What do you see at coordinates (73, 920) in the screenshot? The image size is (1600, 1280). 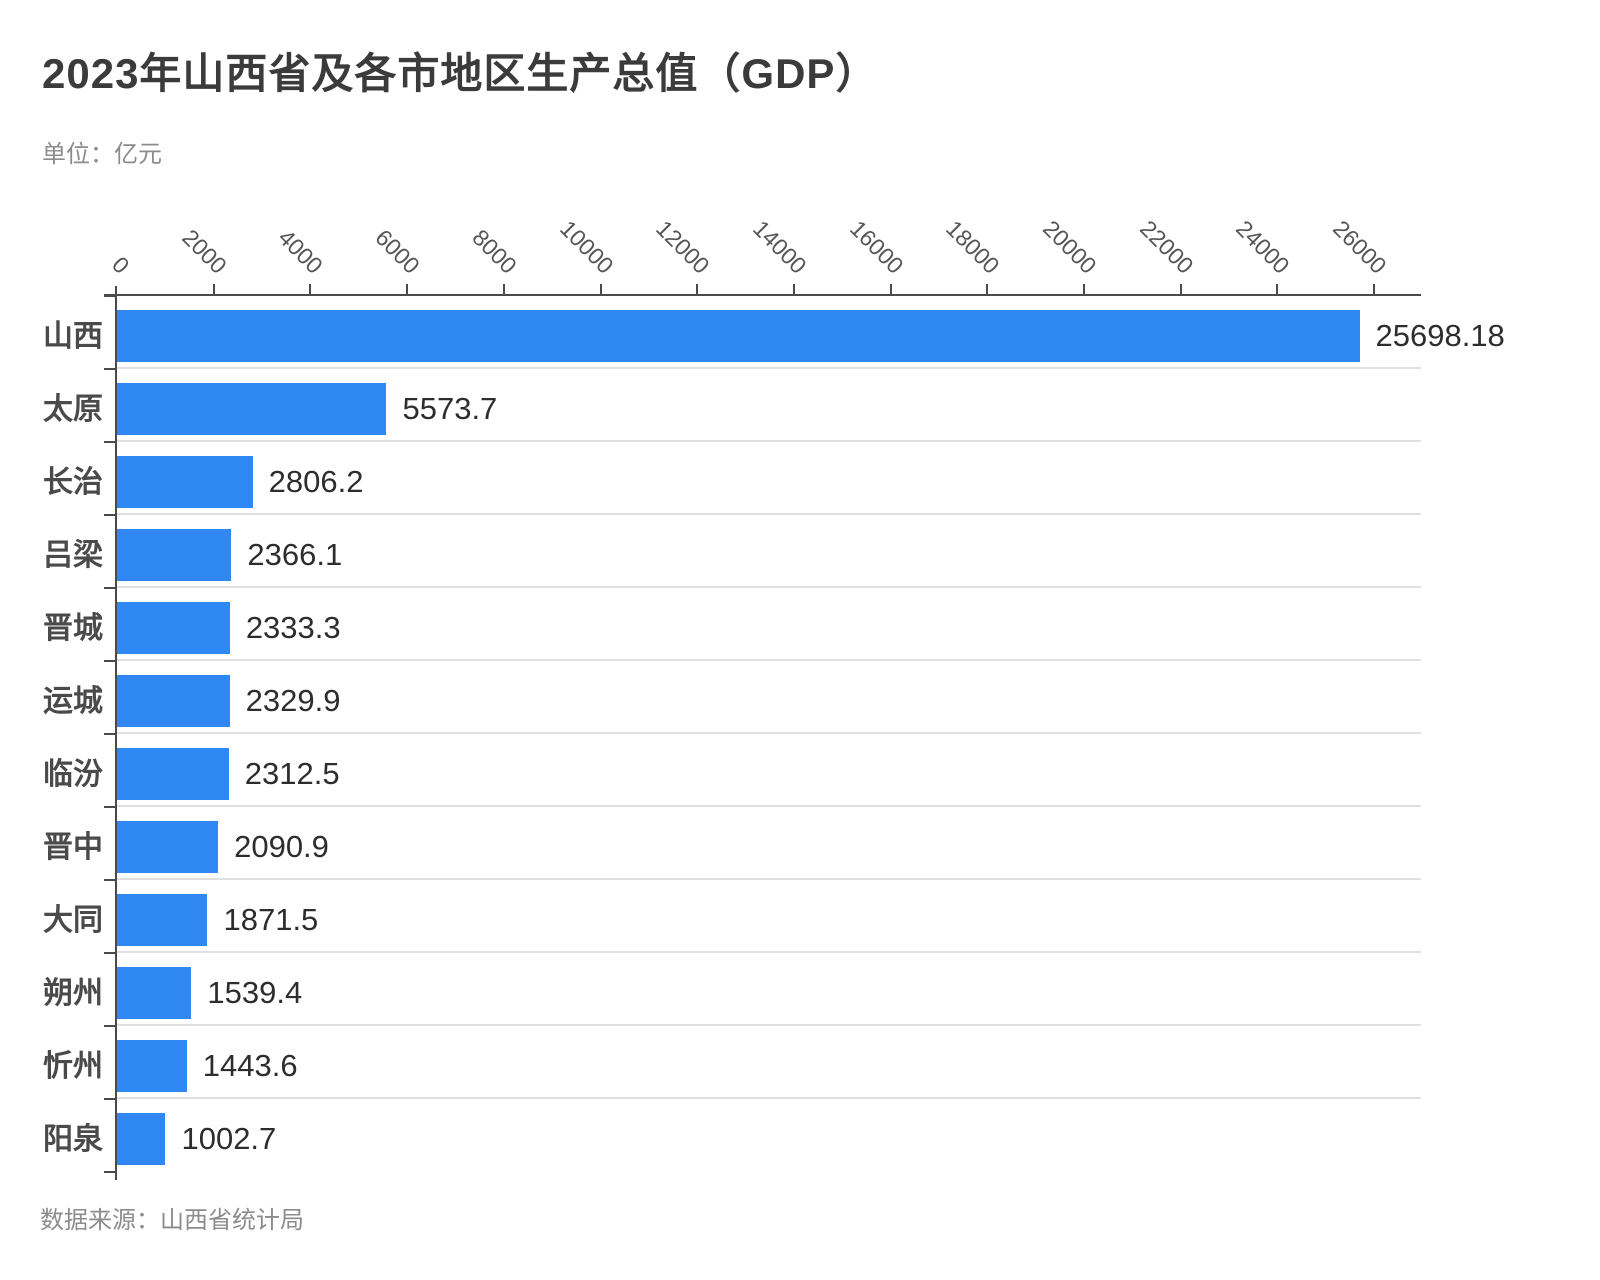 I see `category-label: 大同` at bounding box center [73, 920].